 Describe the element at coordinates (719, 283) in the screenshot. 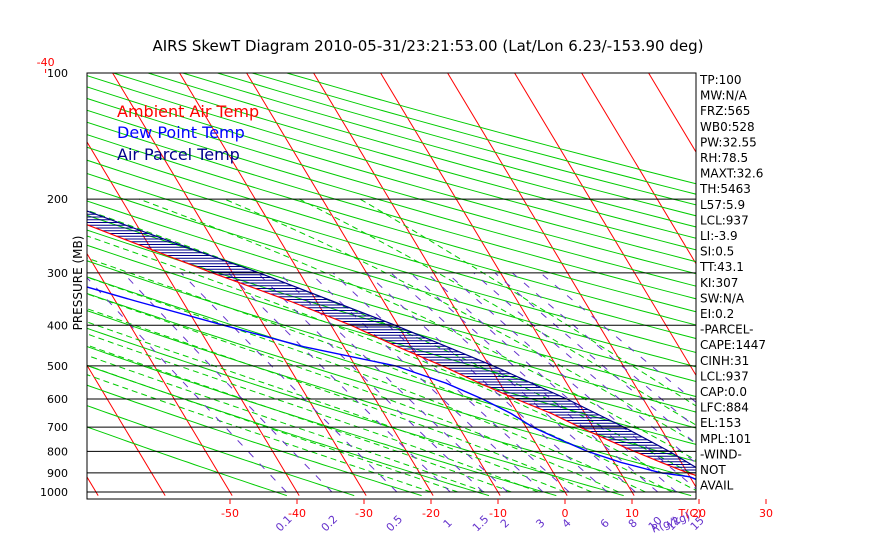

I see `index-entry: KI:307` at that location.